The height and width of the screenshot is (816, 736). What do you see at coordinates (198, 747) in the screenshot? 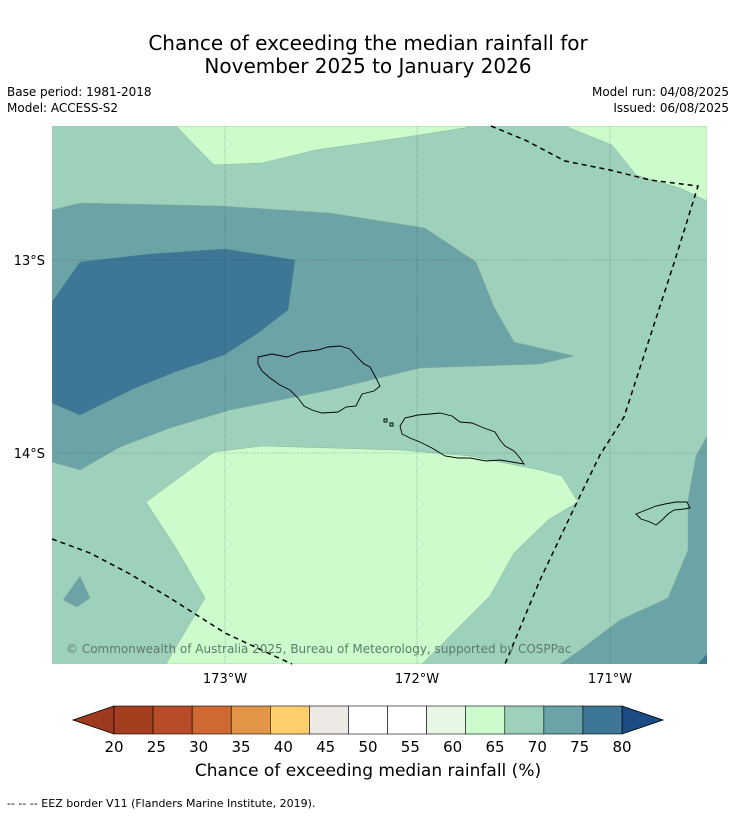
I see `colorbar-tick-label: 30` at bounding box center [198, 747].